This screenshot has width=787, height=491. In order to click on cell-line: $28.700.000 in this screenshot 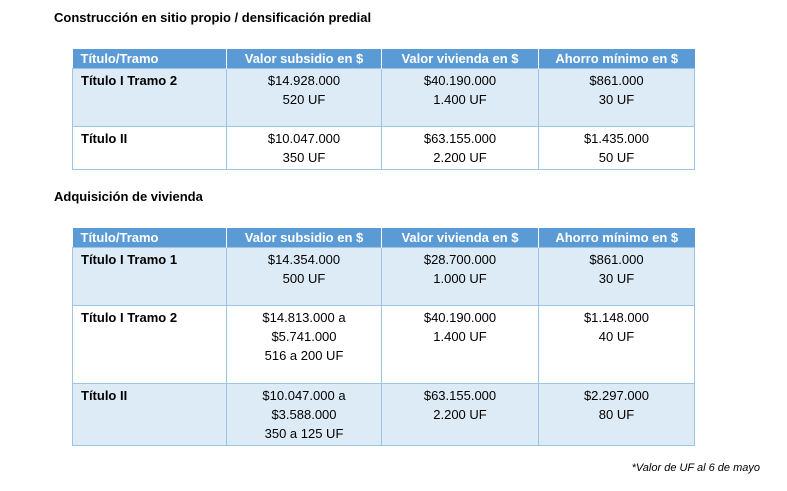, I will do `click(460, 259)`.